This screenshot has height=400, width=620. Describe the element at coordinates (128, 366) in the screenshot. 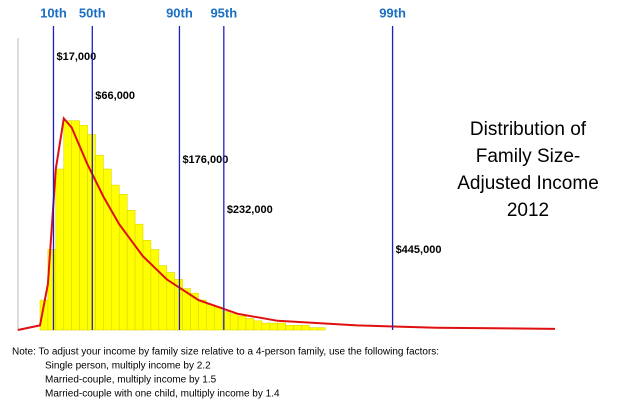

I see `note-line: Single person, multiply income by 2.2` at that location.